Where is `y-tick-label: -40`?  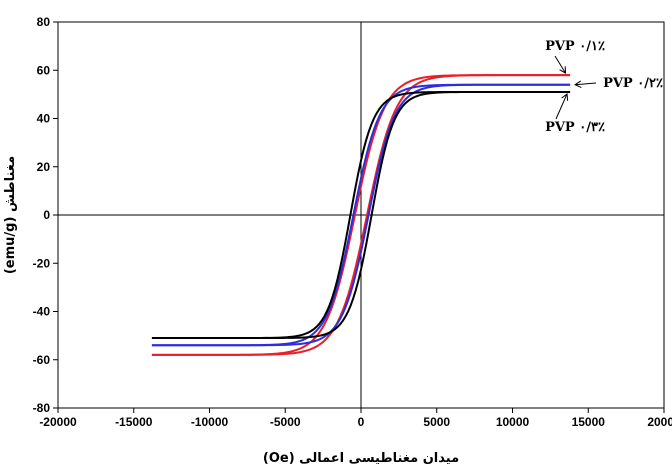
y-tick-label: -40 is located at coordinates (42, 312).